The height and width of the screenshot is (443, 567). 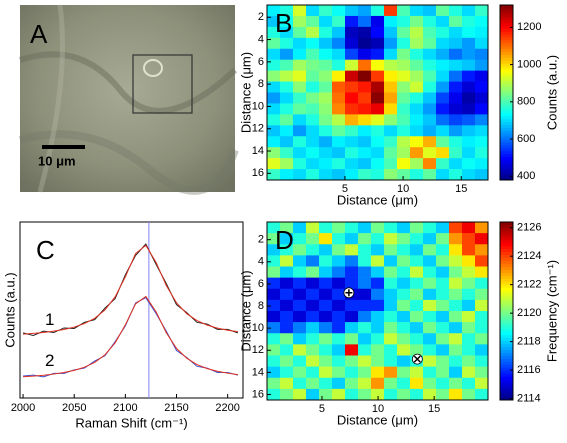 What do you see at coordinates (261, 240) in the screenshot?
I see `y-tick-label: 2` at bounding box center [261, 240].